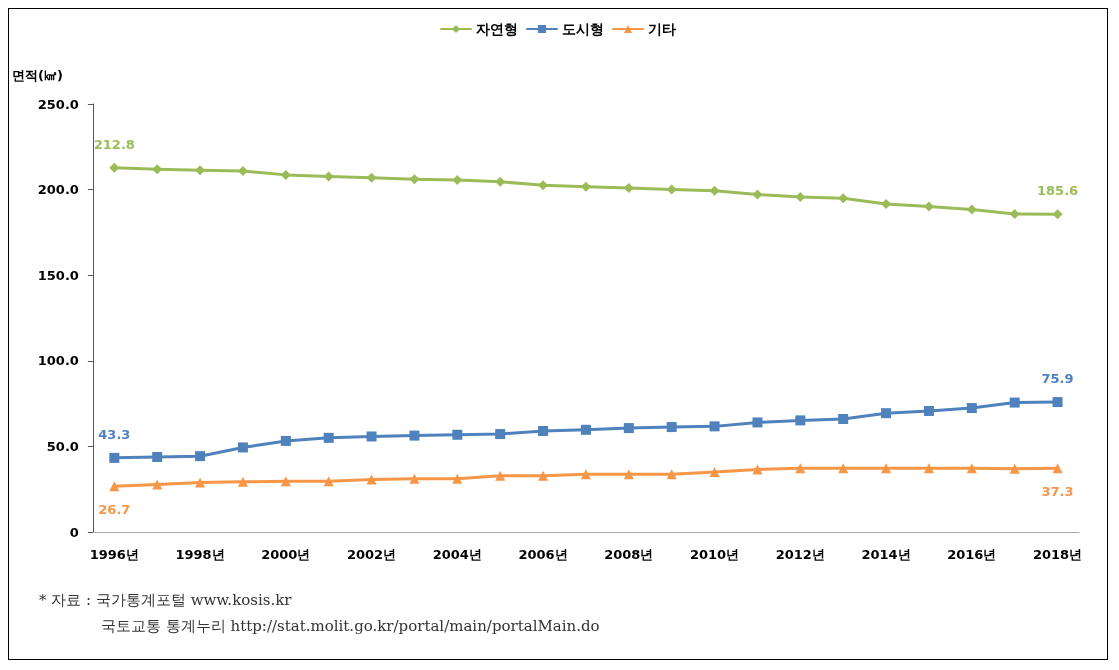 The height and width of the screenshot is (670, 1119). Describe the element at coordinates (1057, 379) in the screenshot. I see `data-label: 75.9` at that location.